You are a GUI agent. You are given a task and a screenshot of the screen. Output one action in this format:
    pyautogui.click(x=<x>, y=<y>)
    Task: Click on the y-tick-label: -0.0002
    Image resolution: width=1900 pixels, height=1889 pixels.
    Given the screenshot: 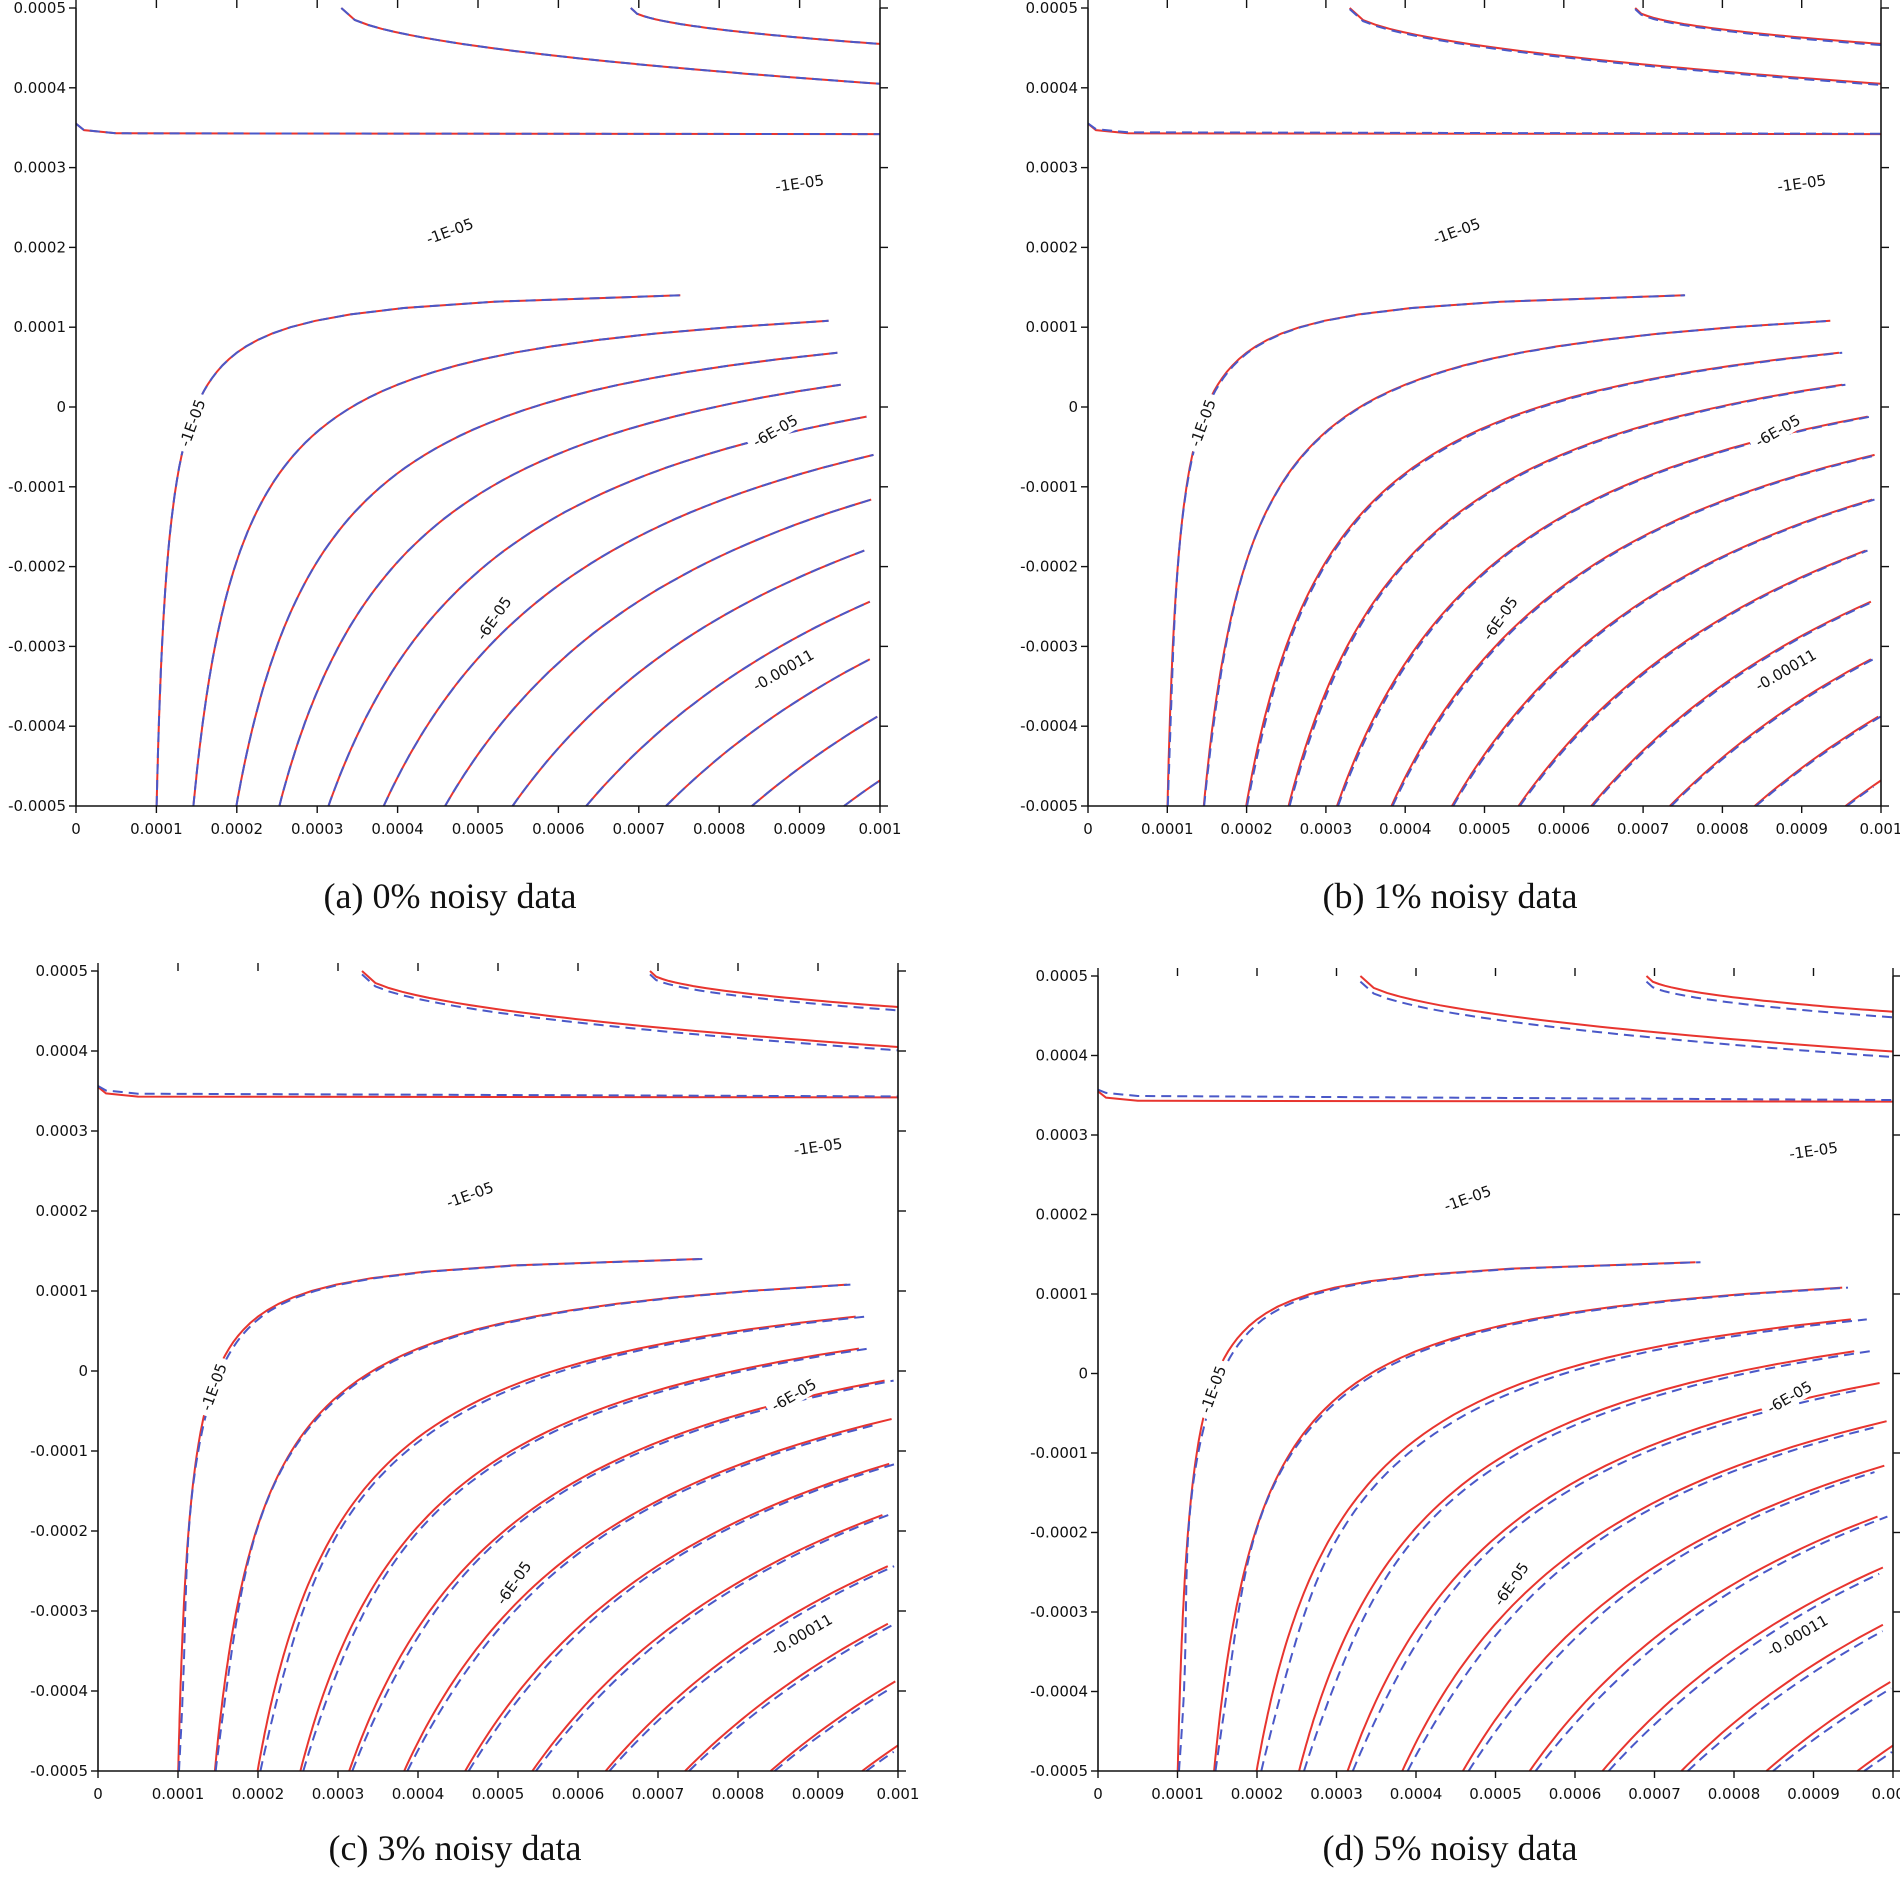 What is the action you would take?
    pyautogui.click(x=37, y=567)
    